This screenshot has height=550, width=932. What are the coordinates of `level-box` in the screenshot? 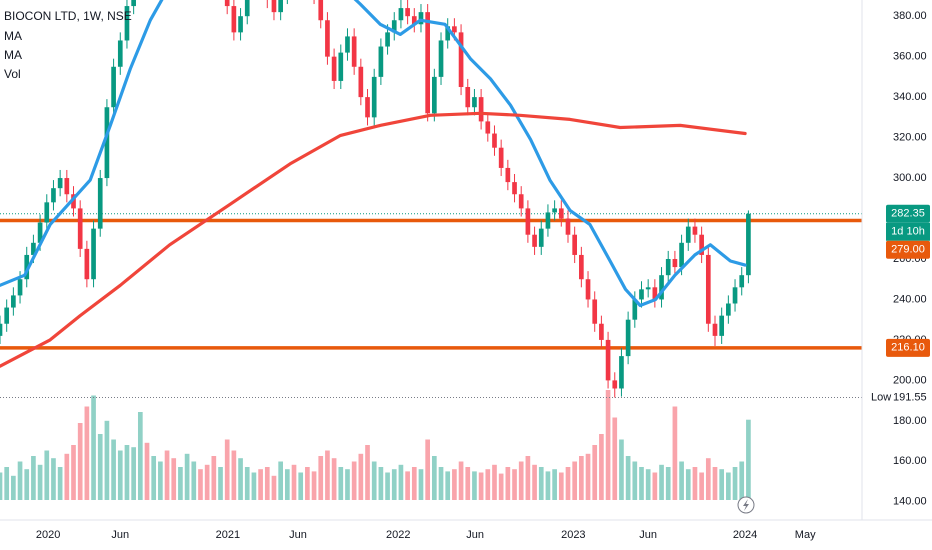 It's located at (908, 347).